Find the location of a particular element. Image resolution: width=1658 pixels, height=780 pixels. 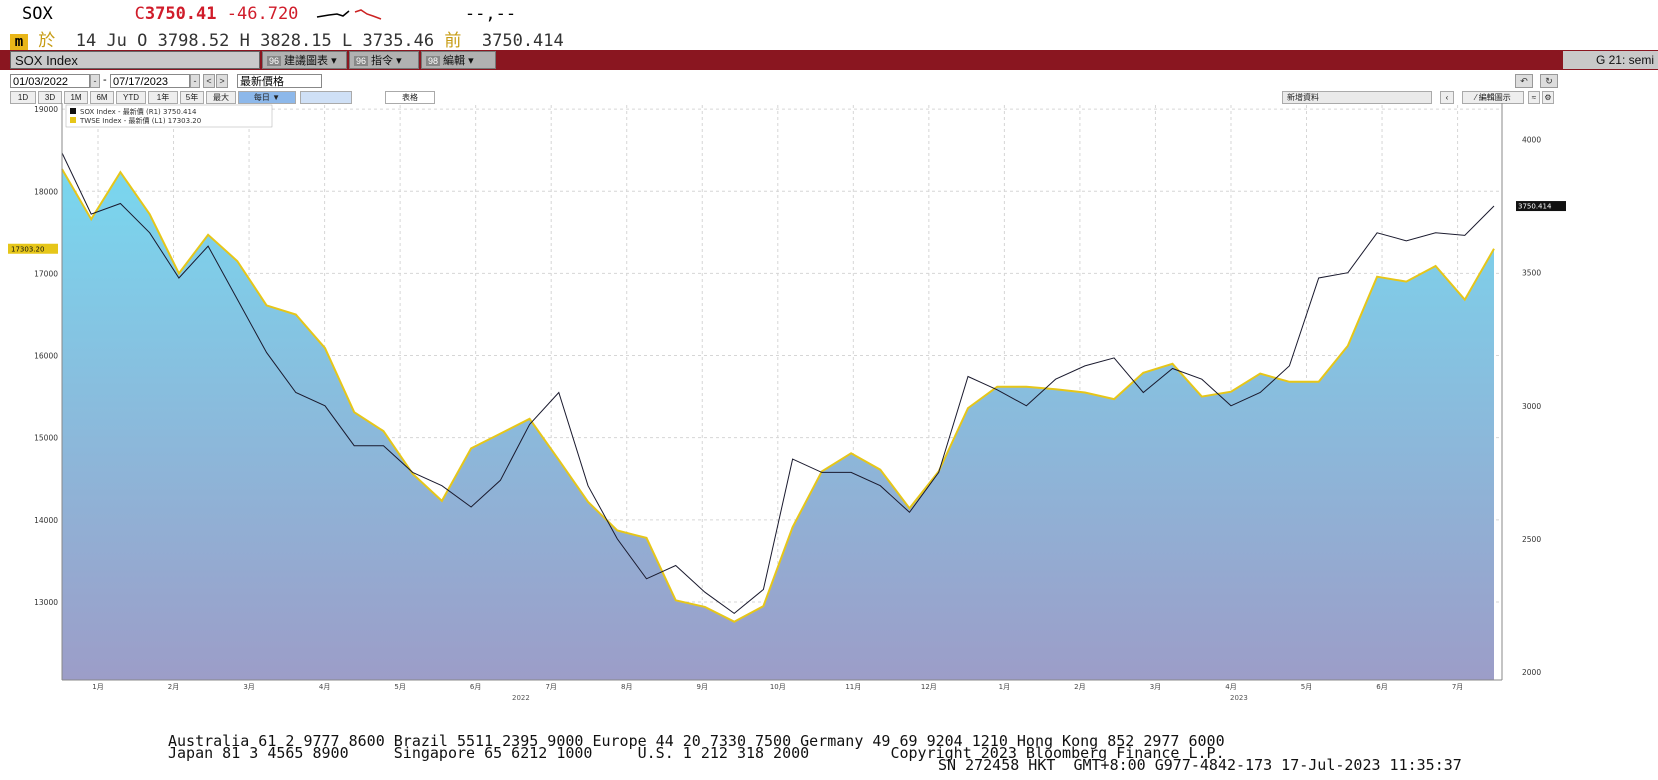

ticker: SOX is located at coordinates (37, 14).